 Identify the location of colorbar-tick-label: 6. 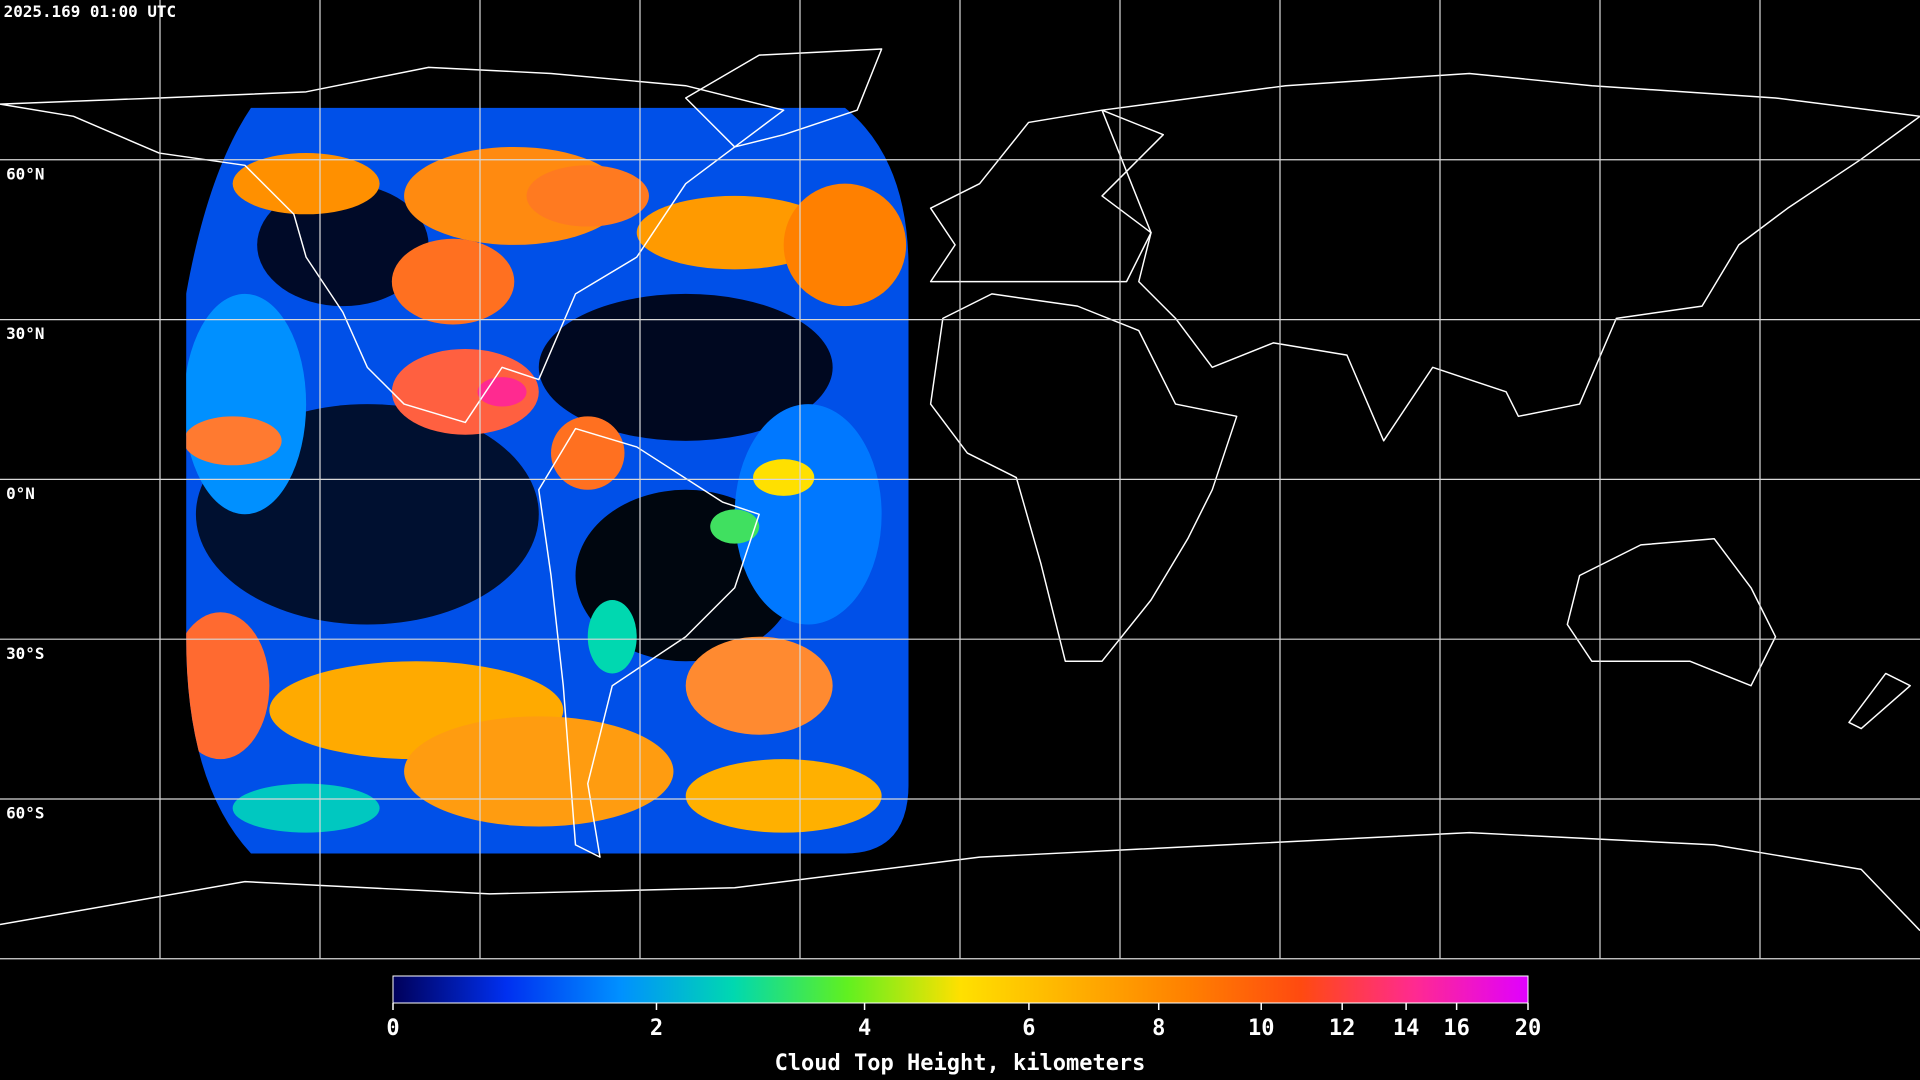
(1028, 1028).